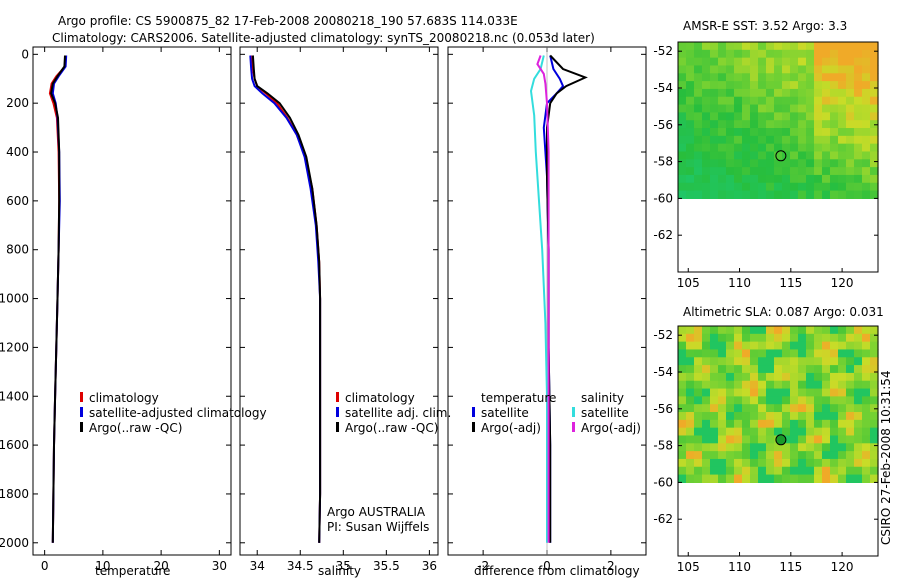  What do you see at coordinates (473, 427) in the screenshot?
I see `legend-swatch-temp-argo` at bounding box center [473, 427].